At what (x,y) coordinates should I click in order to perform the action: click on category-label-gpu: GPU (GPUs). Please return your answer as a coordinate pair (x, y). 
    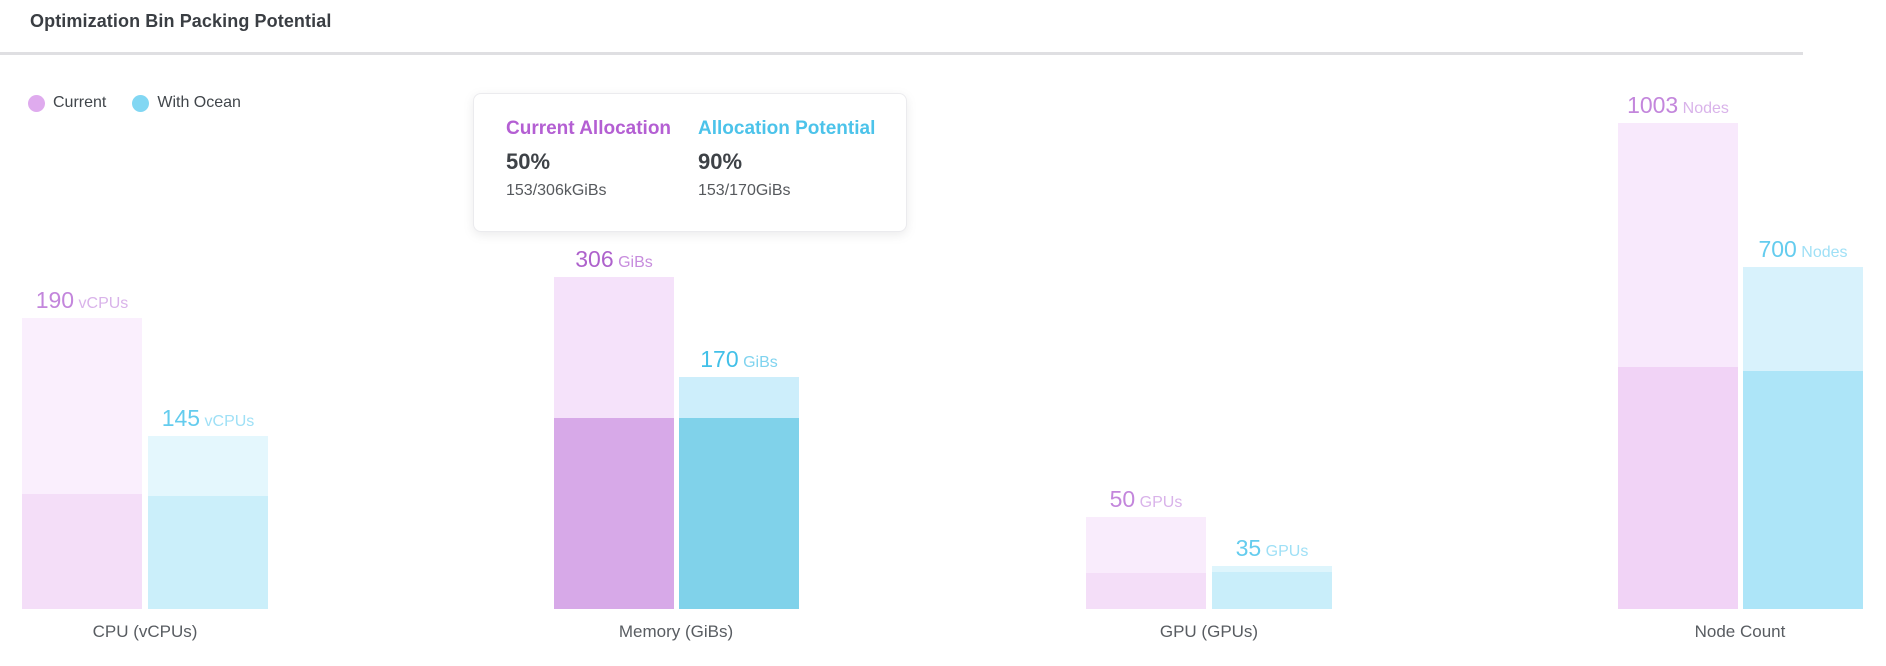
    Looking at the image, I should click on (1209, 631).